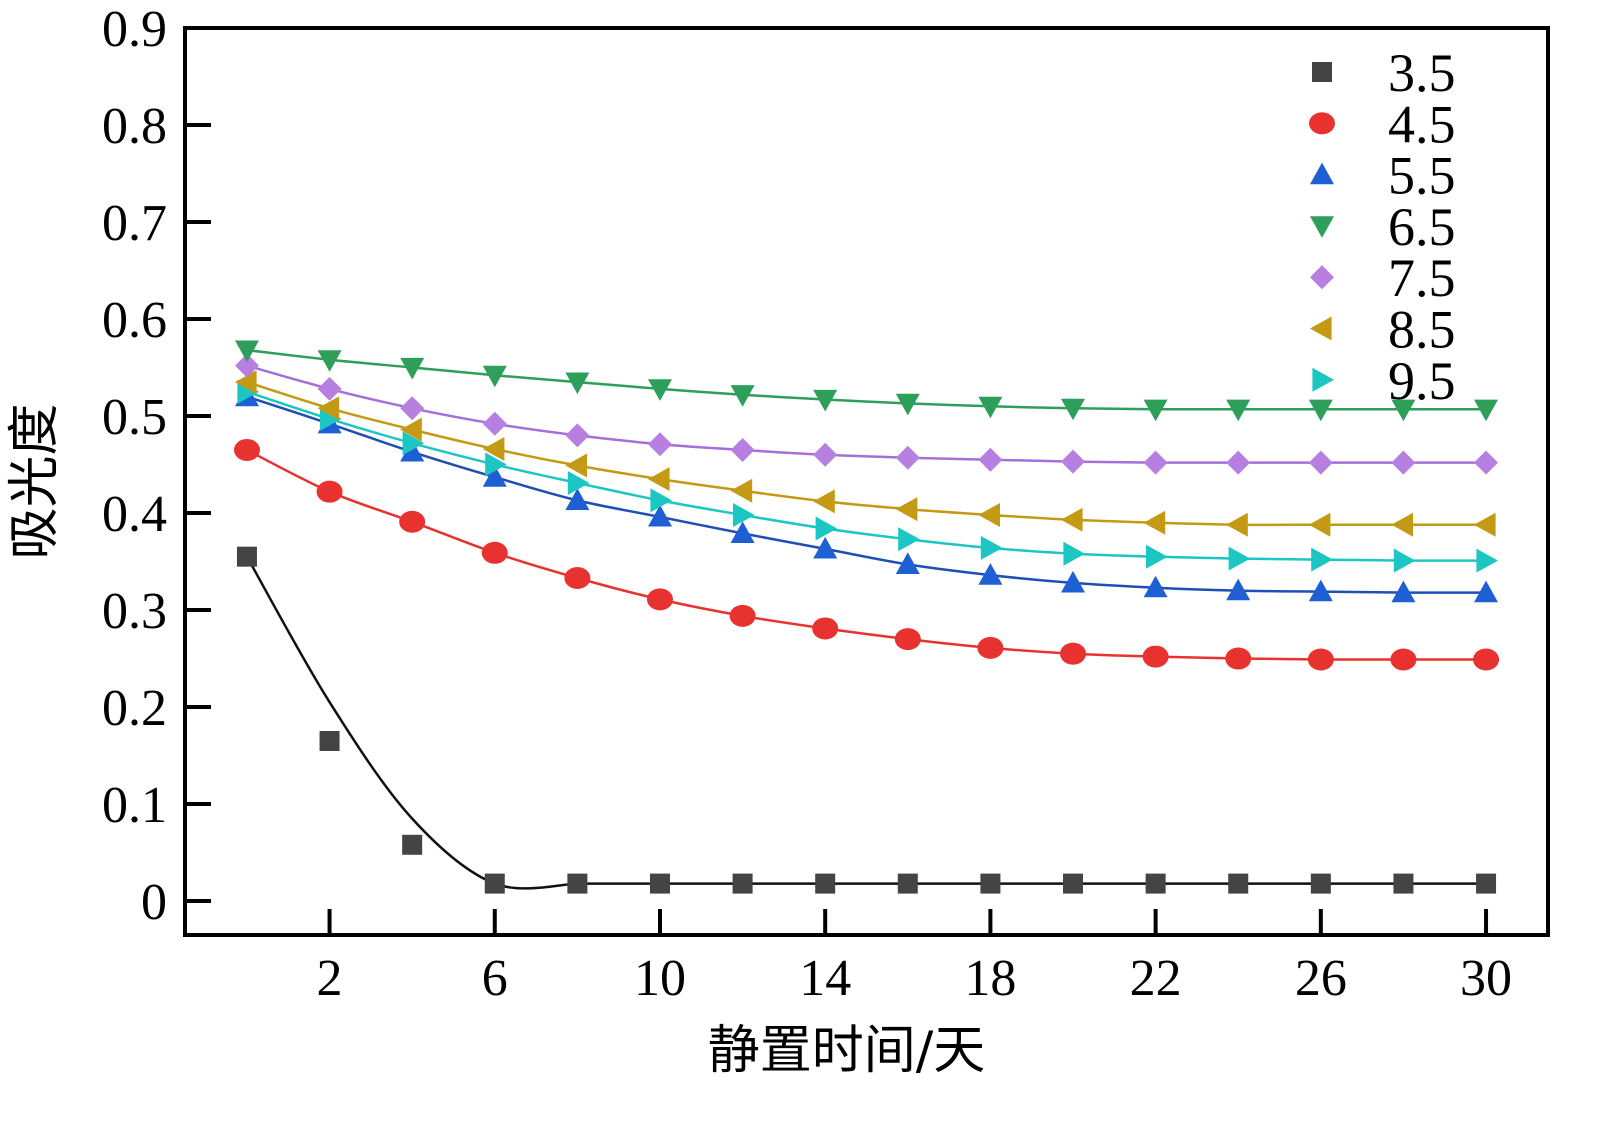 Image resolution: width=1623 pixels, height=1125 pixels. What do you see at coordinates (1422, 124) in the screenshot?
I see `legend-label: 4.5` at bounding box center [1422, 124].